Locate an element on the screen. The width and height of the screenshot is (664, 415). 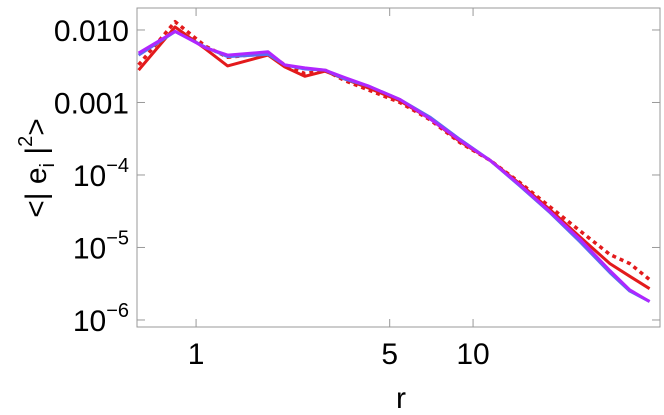
x-tick-label: 1 is located at coordinates (196, 354).